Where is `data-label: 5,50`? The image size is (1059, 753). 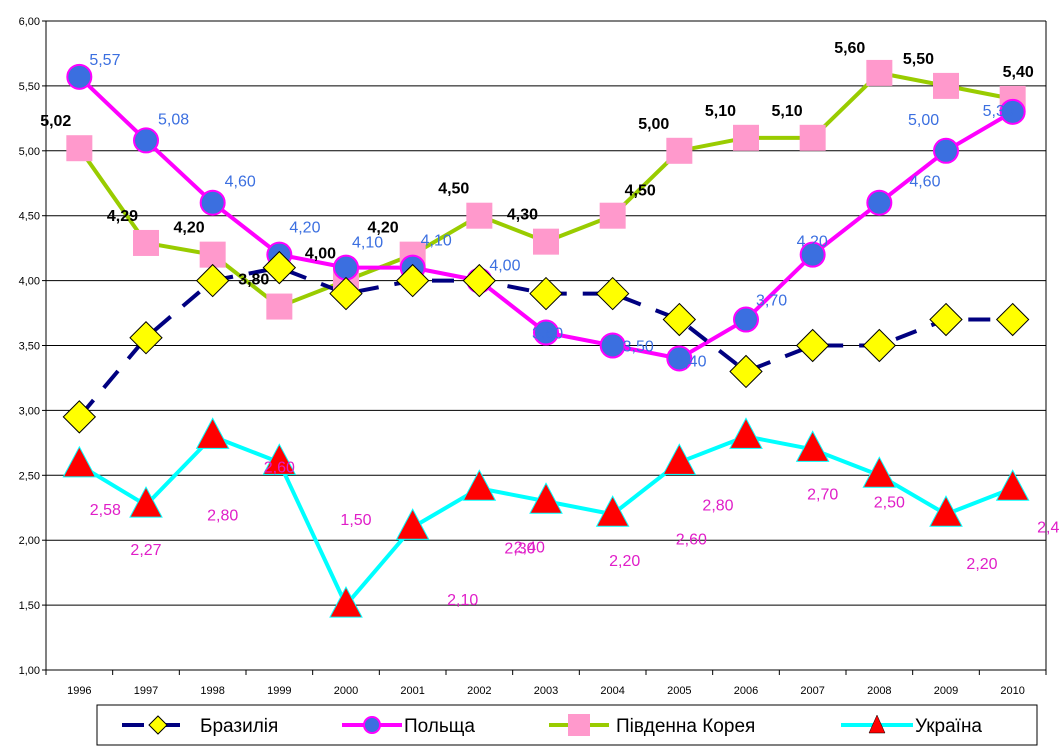 data-label: 5,50 is located at coordinates (918, 59).